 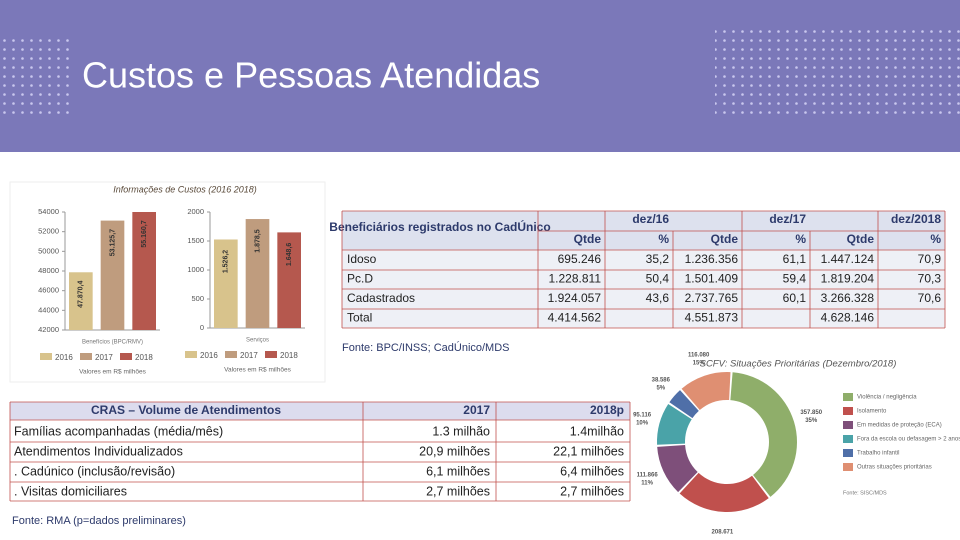 What do you see at coordinates (588, 451) in the screenshot?
I see `table-cell: 22,1 milhões` at bounding box center [588, 451].